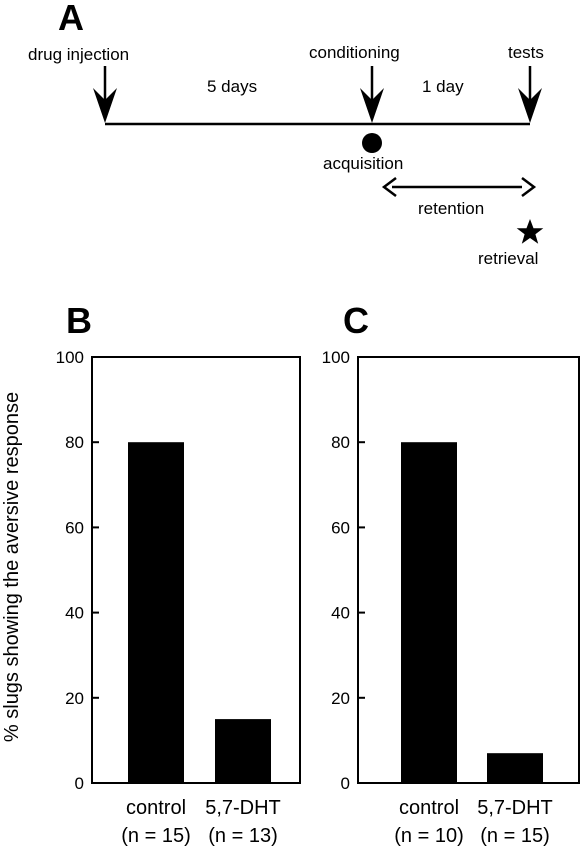  I want to click on chart-b-ytick-label: 100, so click(70, 357).